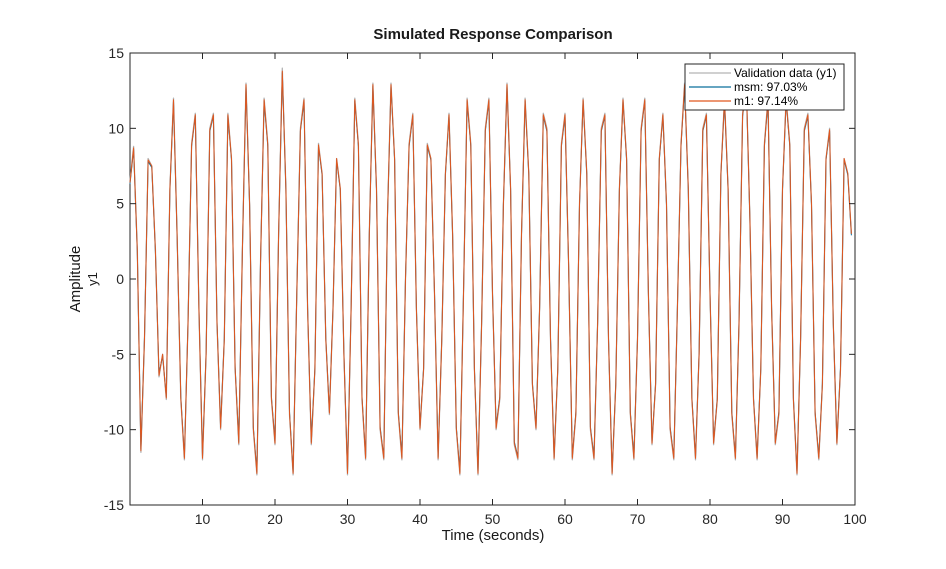 Image resolution: width=946 pixels, height=569 pixels. What do you see at coordinates (114, 430) in the screenshot?
I see `y-tick-label: -10` at bounding box center [114, 430].